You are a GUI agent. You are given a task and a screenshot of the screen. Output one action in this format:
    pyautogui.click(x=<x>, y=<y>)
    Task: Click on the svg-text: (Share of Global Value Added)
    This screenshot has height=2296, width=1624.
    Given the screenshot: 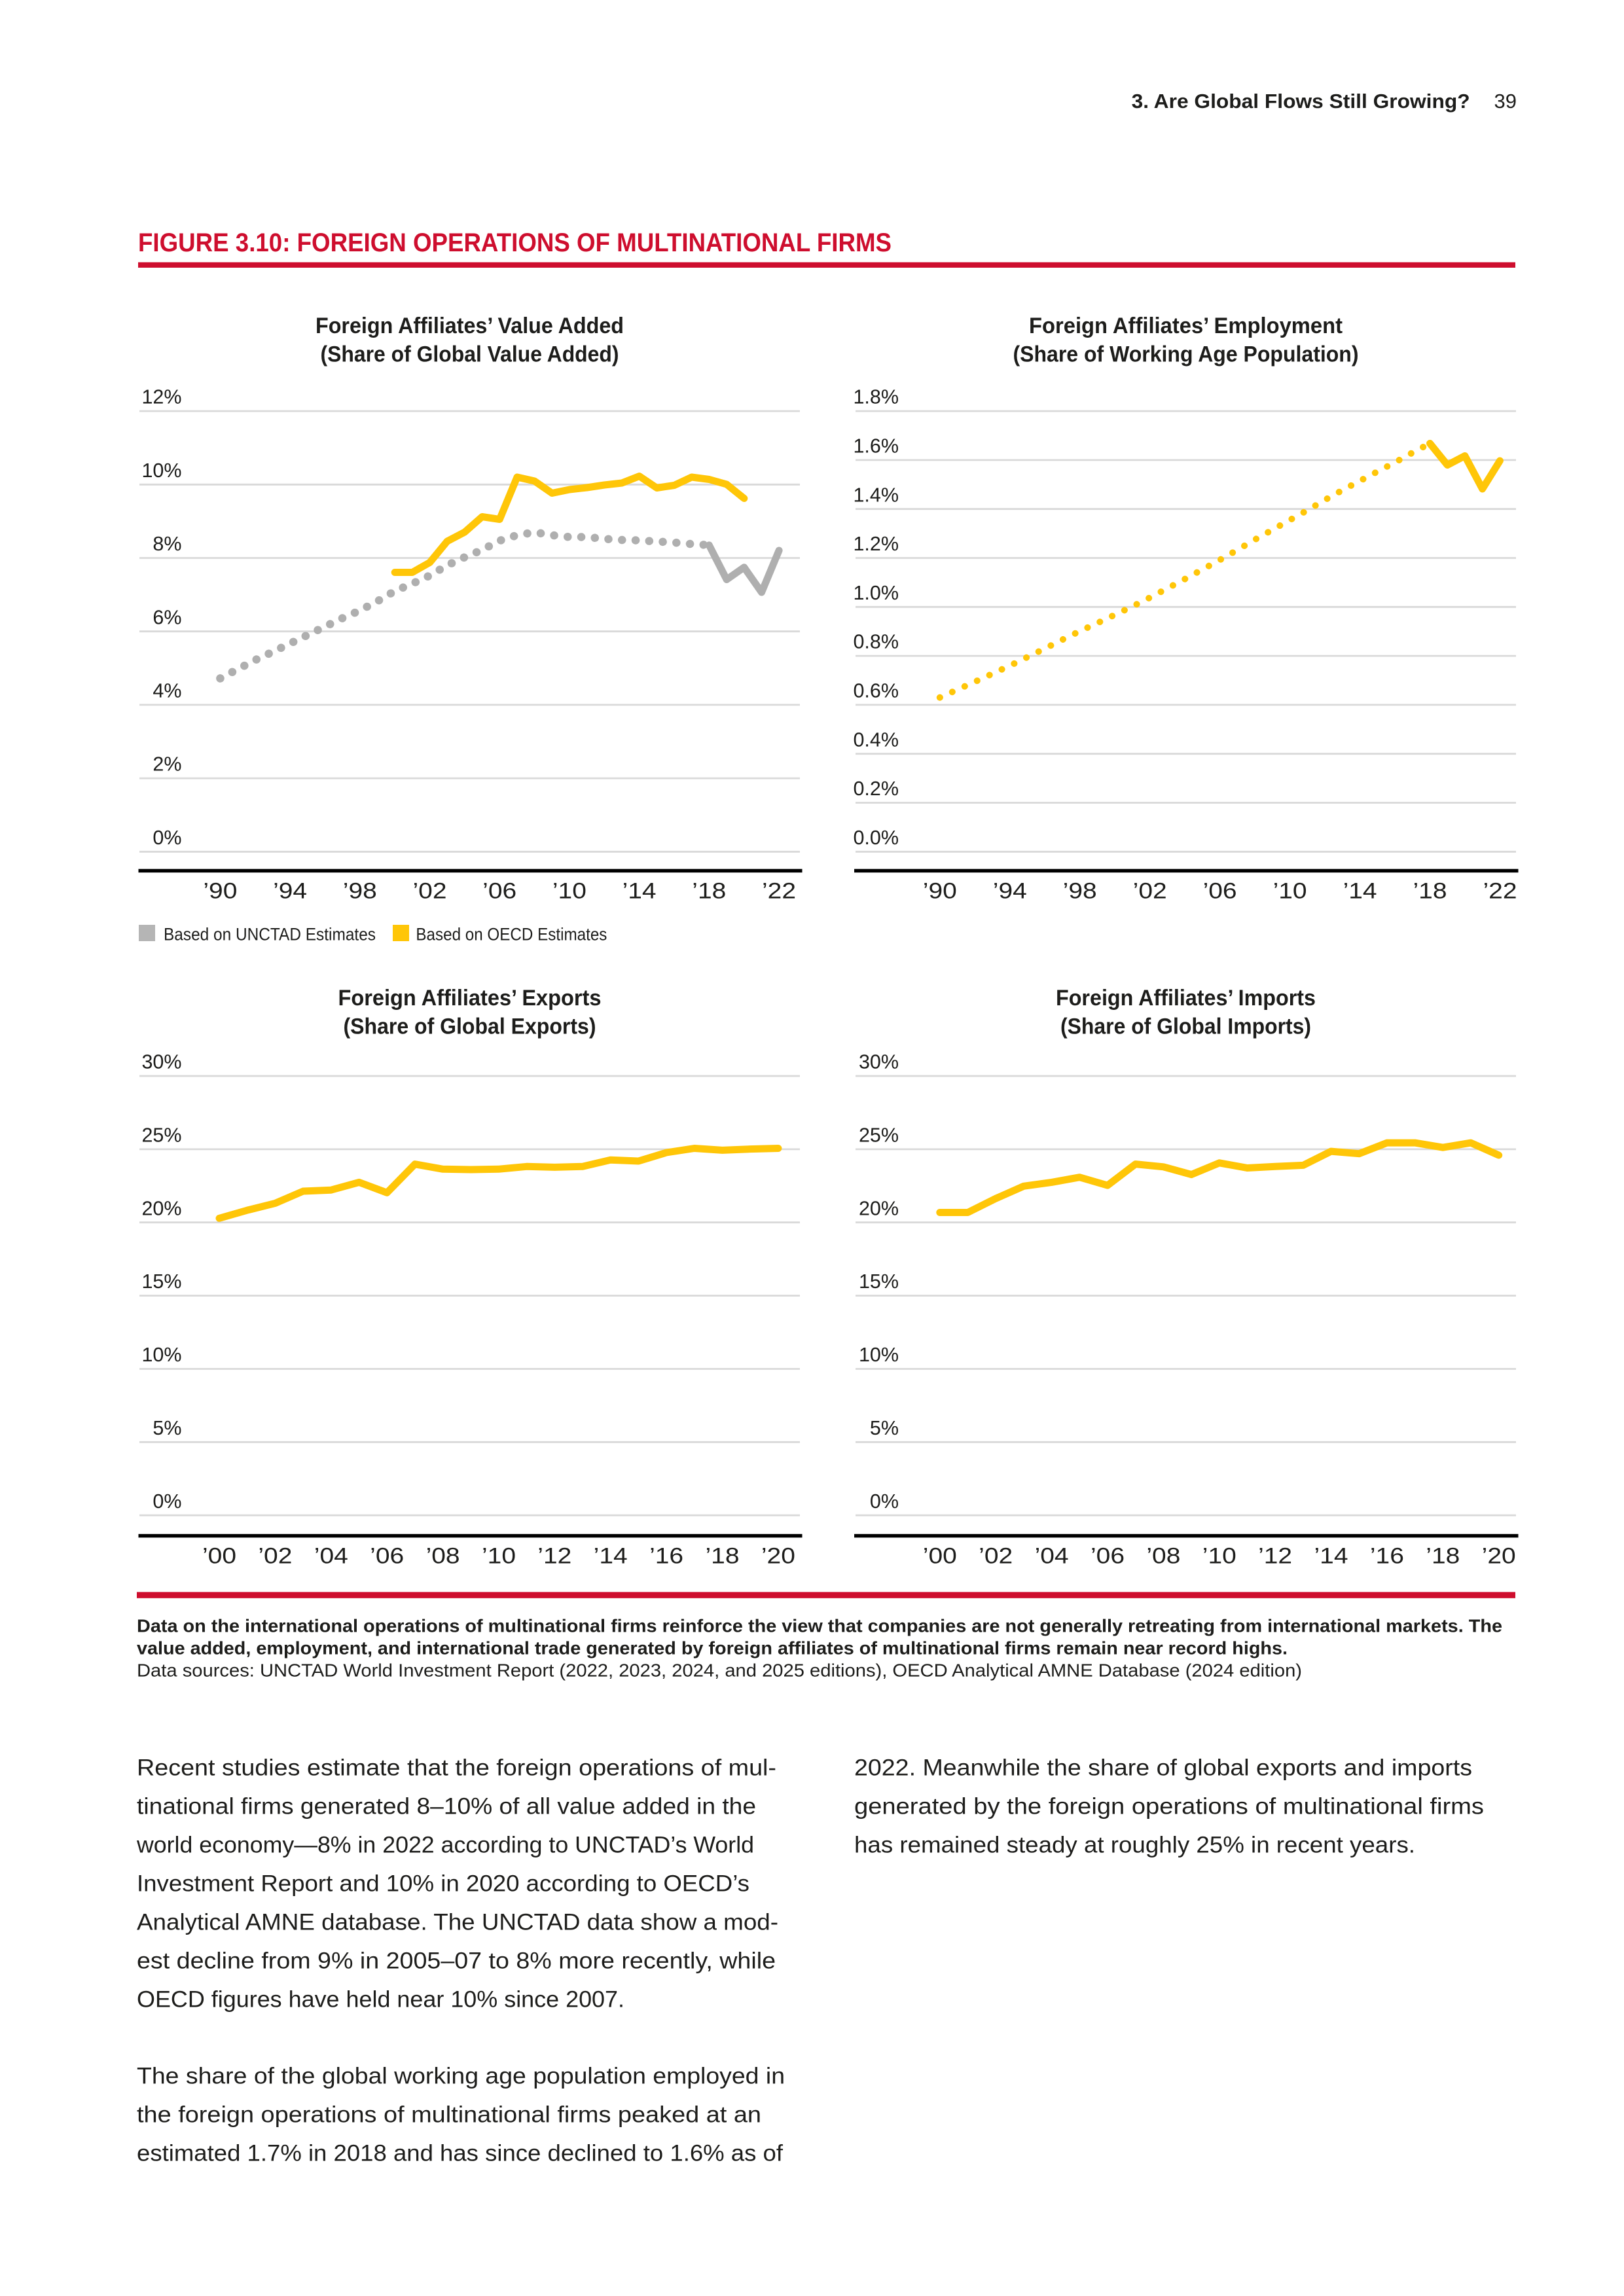 What is the action you would take?
    pyautogui.click(x=470, y=354)
    